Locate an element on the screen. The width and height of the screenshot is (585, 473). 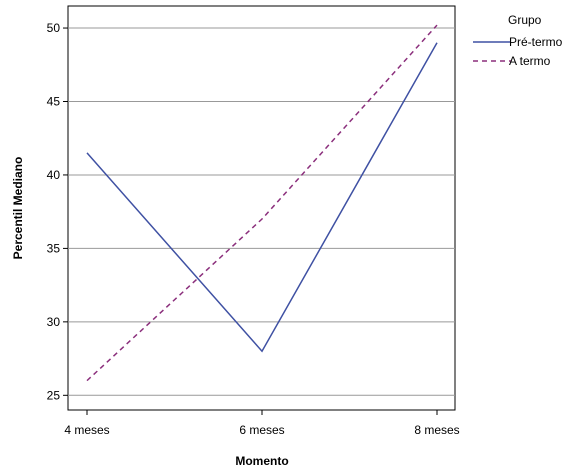
legend-label: A termo is located at coordinates (530, 61).